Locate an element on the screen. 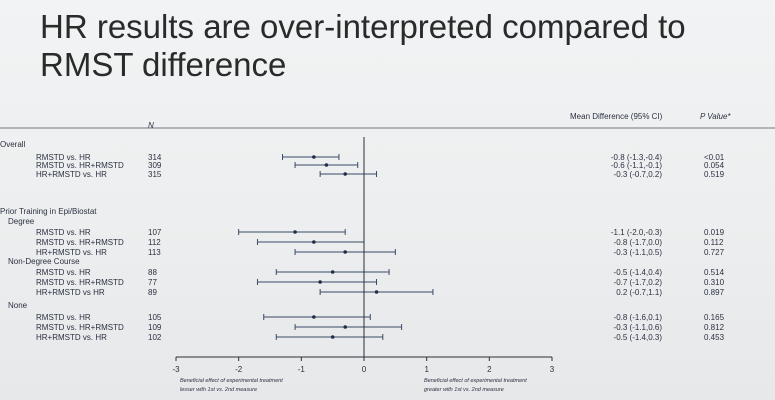  p-value: 0.812 is located at coordinates (714, 327).